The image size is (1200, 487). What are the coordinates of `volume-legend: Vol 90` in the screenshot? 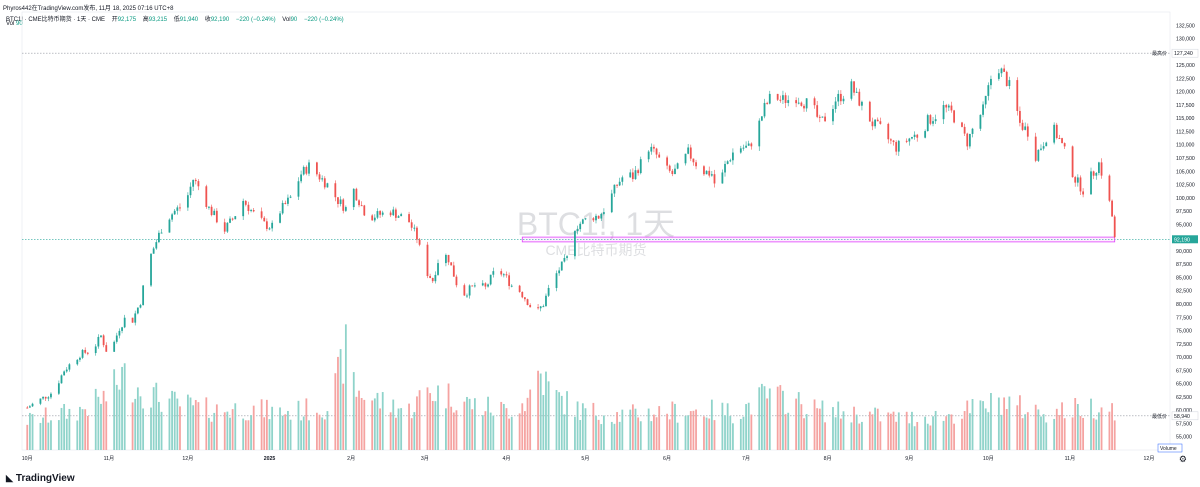 It's located at (14, 24).